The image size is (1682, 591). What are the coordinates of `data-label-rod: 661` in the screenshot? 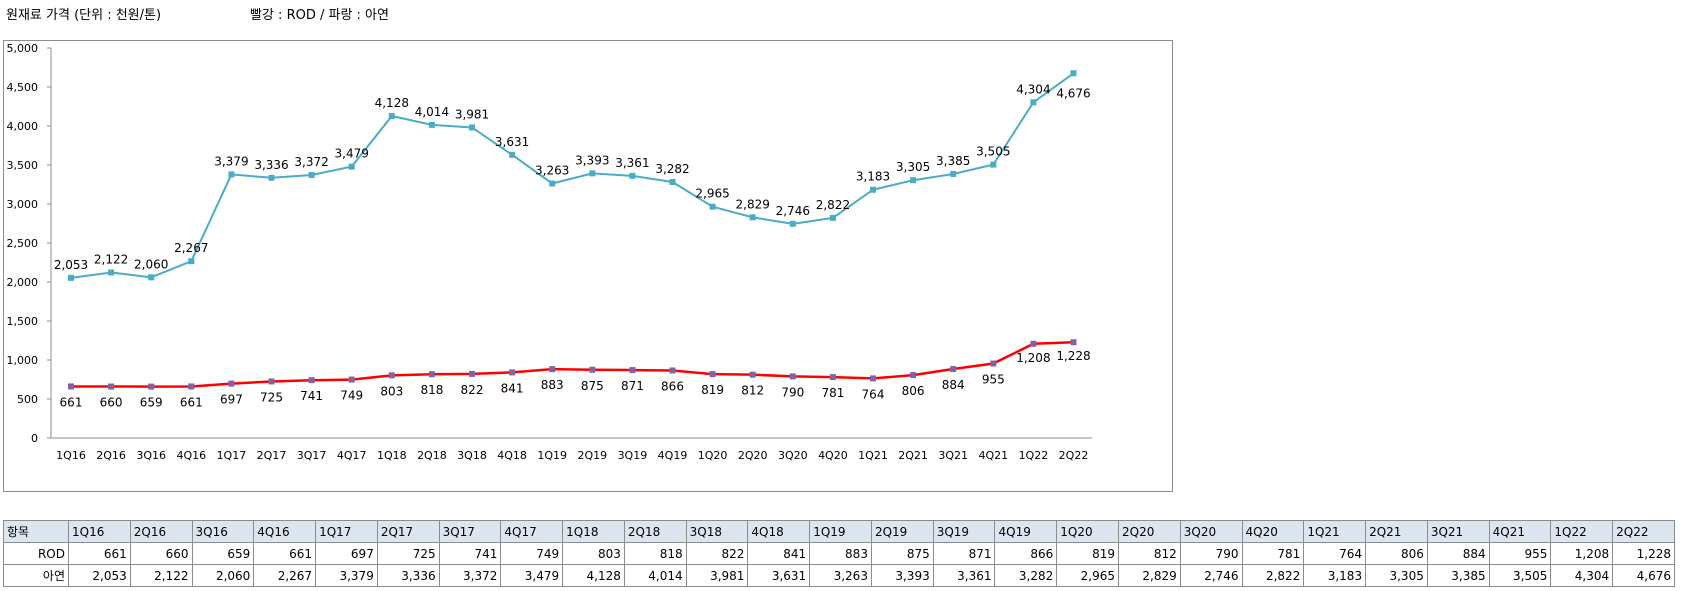 It's located at (191, 402).